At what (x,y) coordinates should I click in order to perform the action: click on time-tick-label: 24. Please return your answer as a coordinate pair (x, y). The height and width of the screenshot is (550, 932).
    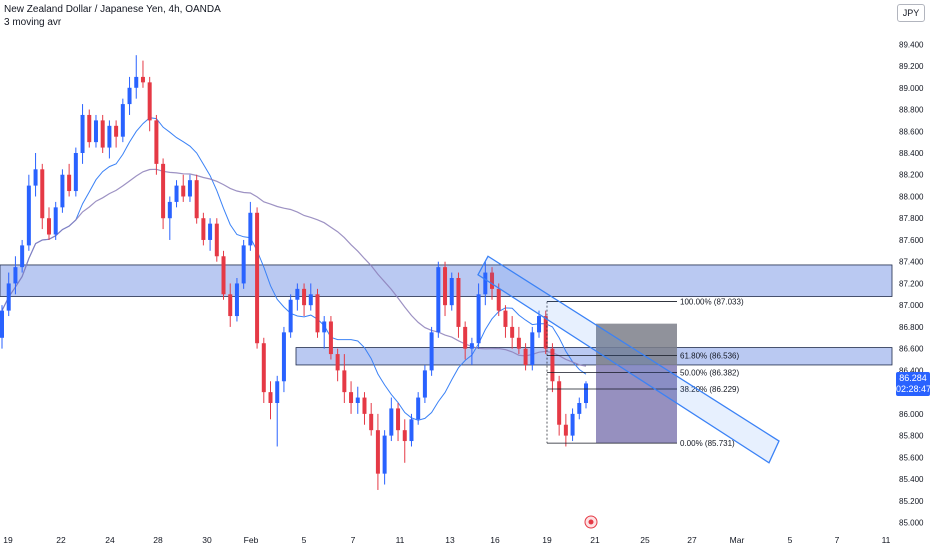
    Looking at the image, I should click on (110, 540).